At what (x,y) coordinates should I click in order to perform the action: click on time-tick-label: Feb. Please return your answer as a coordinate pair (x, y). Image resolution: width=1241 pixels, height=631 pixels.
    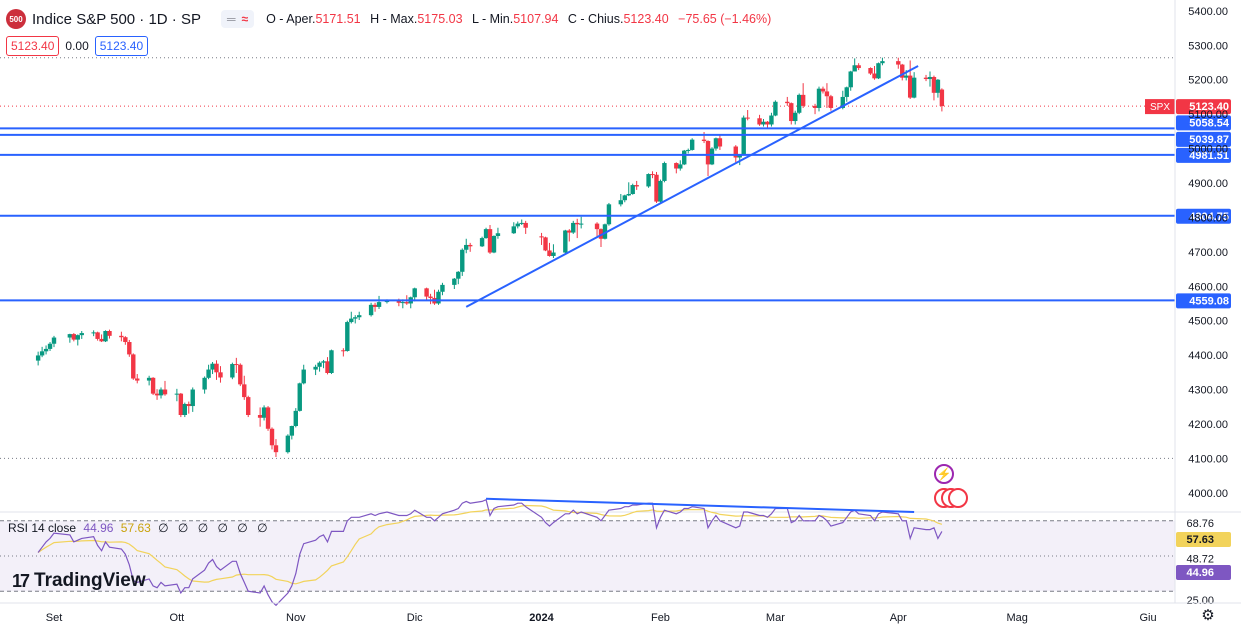
    Looking at the image, I should click on (660, 618).